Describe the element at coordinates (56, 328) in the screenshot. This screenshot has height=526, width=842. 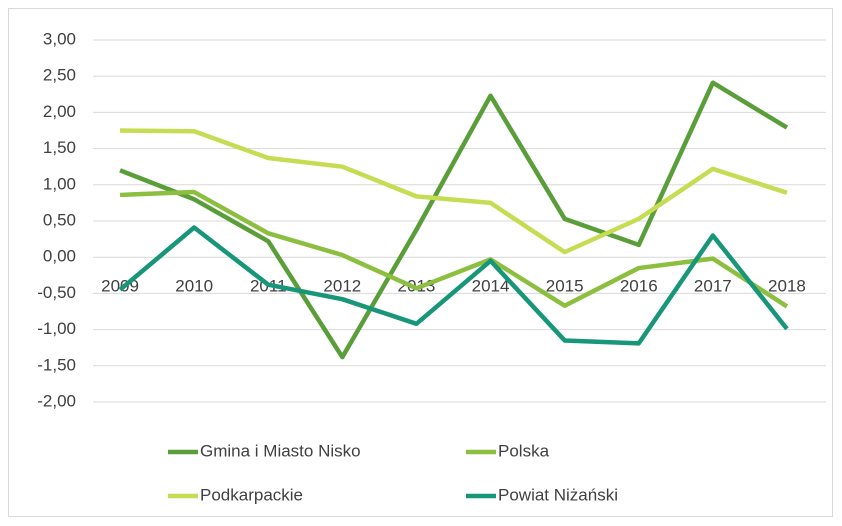
I see `y-tick-label: -1,00` at that location.